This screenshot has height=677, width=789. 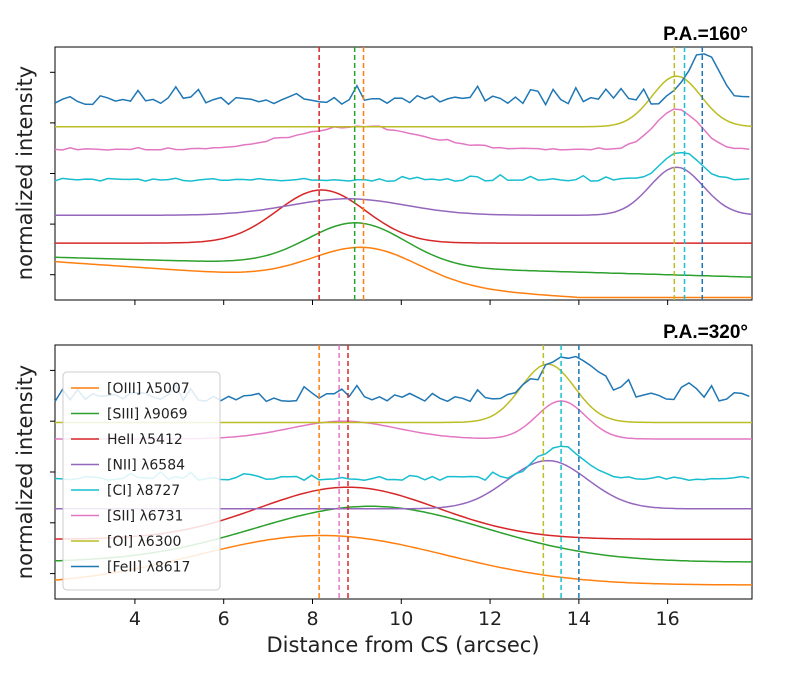 I want to click on panel-title-bottom: P.A.=320°, so click(x=705, y=332).